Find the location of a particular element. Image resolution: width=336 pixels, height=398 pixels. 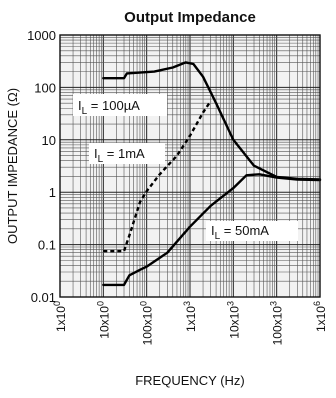

y-tick-label: 1000 is located at coordinates (41, 35).